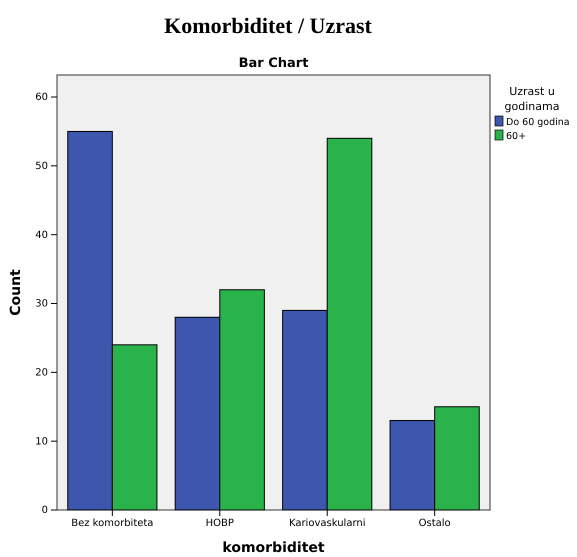 Image resolution: width=577 pixels, height=557 pixels. What do you see at coordinates (434, 524) in the screenshot?
I see `x-tick-label: Ostalo` at bounding box center [434, 524].